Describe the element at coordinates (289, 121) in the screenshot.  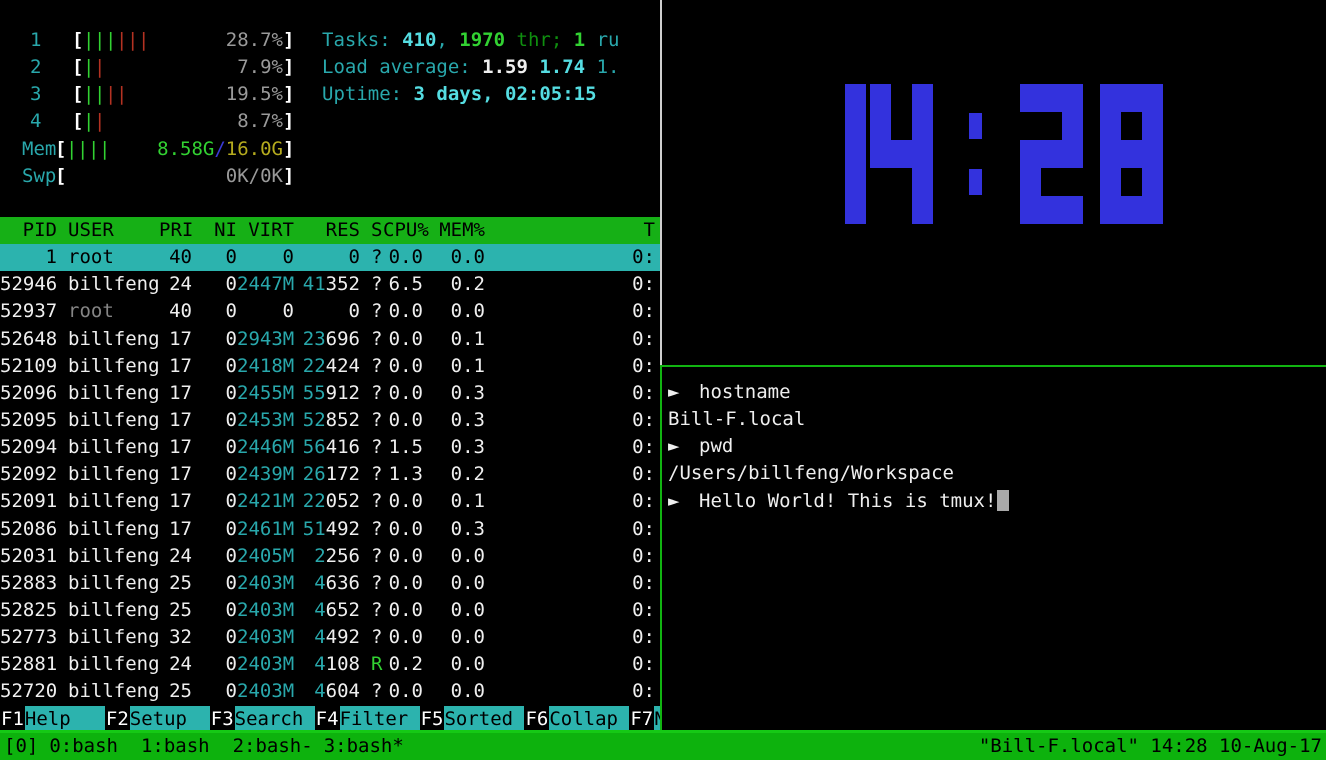
I see `meter-close-bracket: ]` at that location.